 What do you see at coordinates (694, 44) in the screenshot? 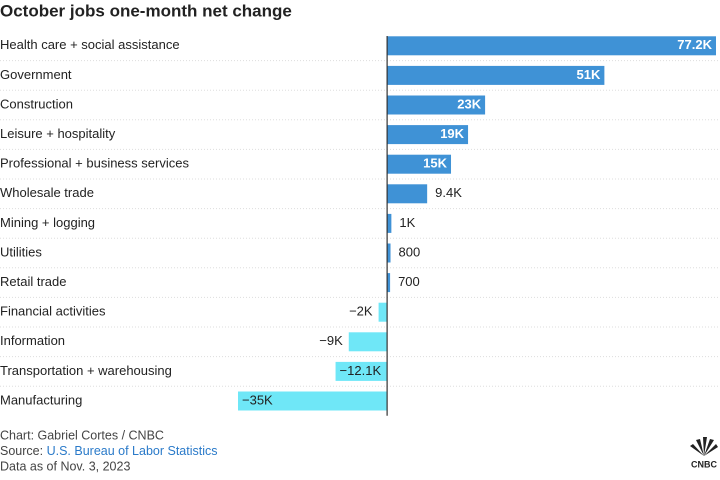
I see `value-label: 77.2K` at bounding box center [694, 44].